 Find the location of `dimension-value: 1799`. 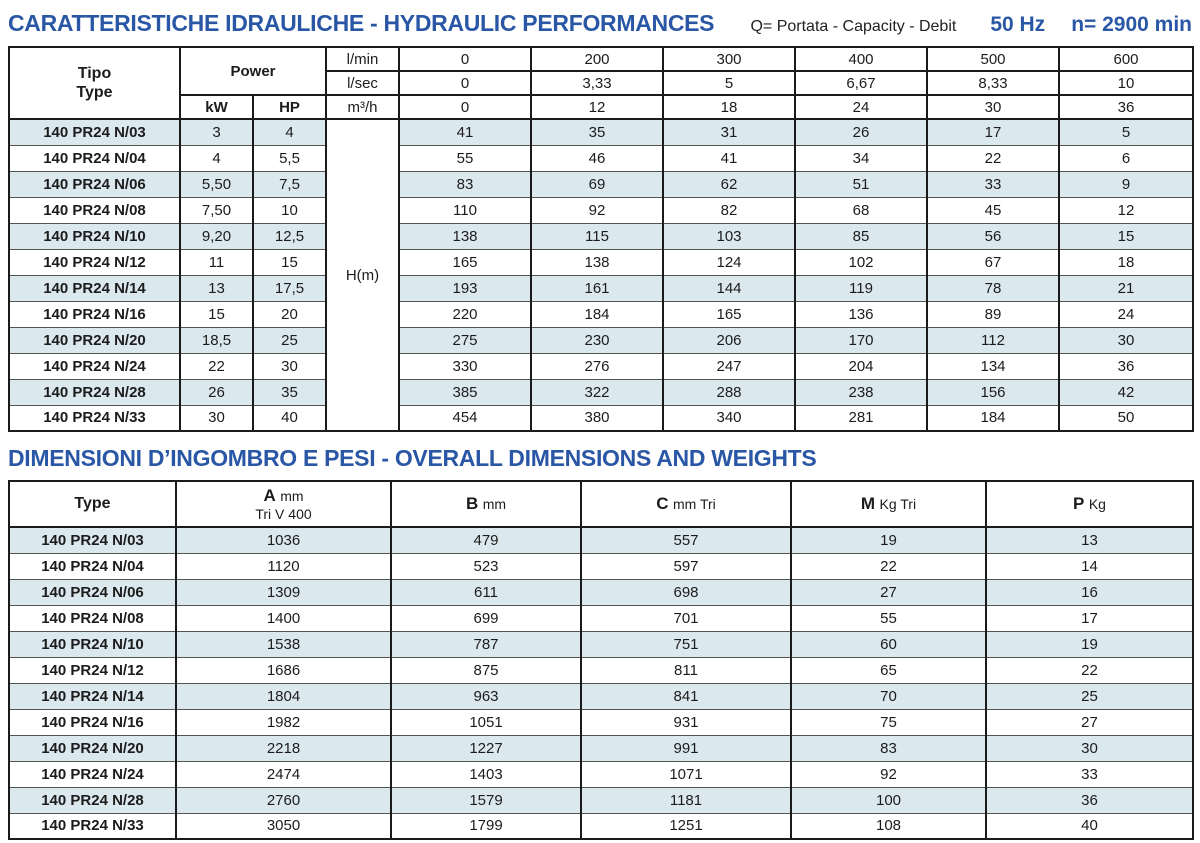

dimension-value: 1799 is located at coordinates (486, 825).